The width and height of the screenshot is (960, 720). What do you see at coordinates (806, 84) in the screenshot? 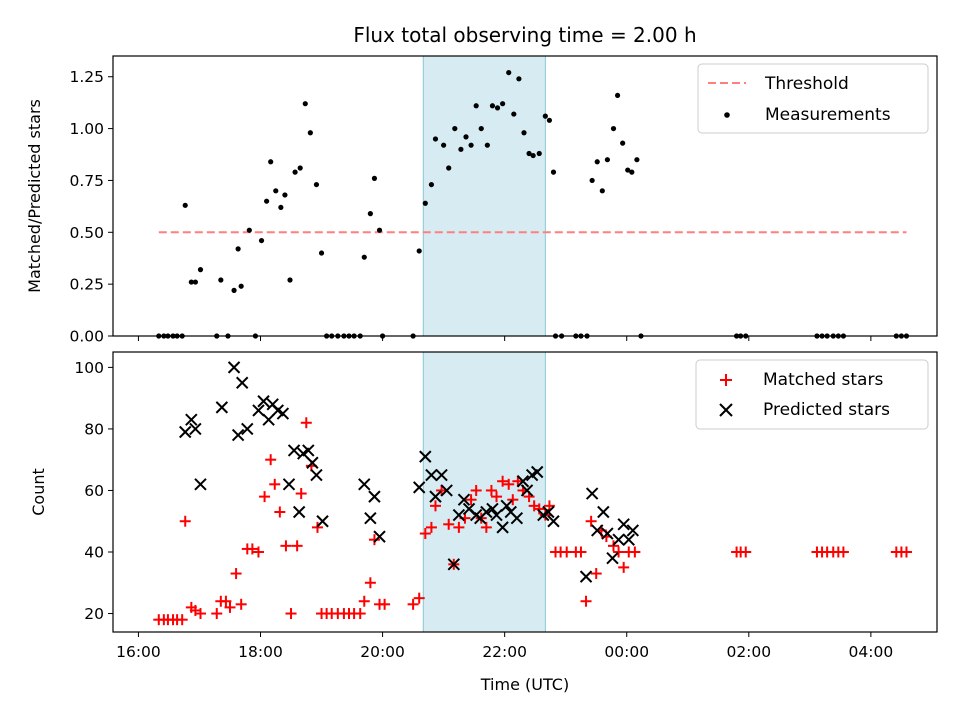
I see `threshold-legend-label: Threshold` at bounding box center [806, 84].